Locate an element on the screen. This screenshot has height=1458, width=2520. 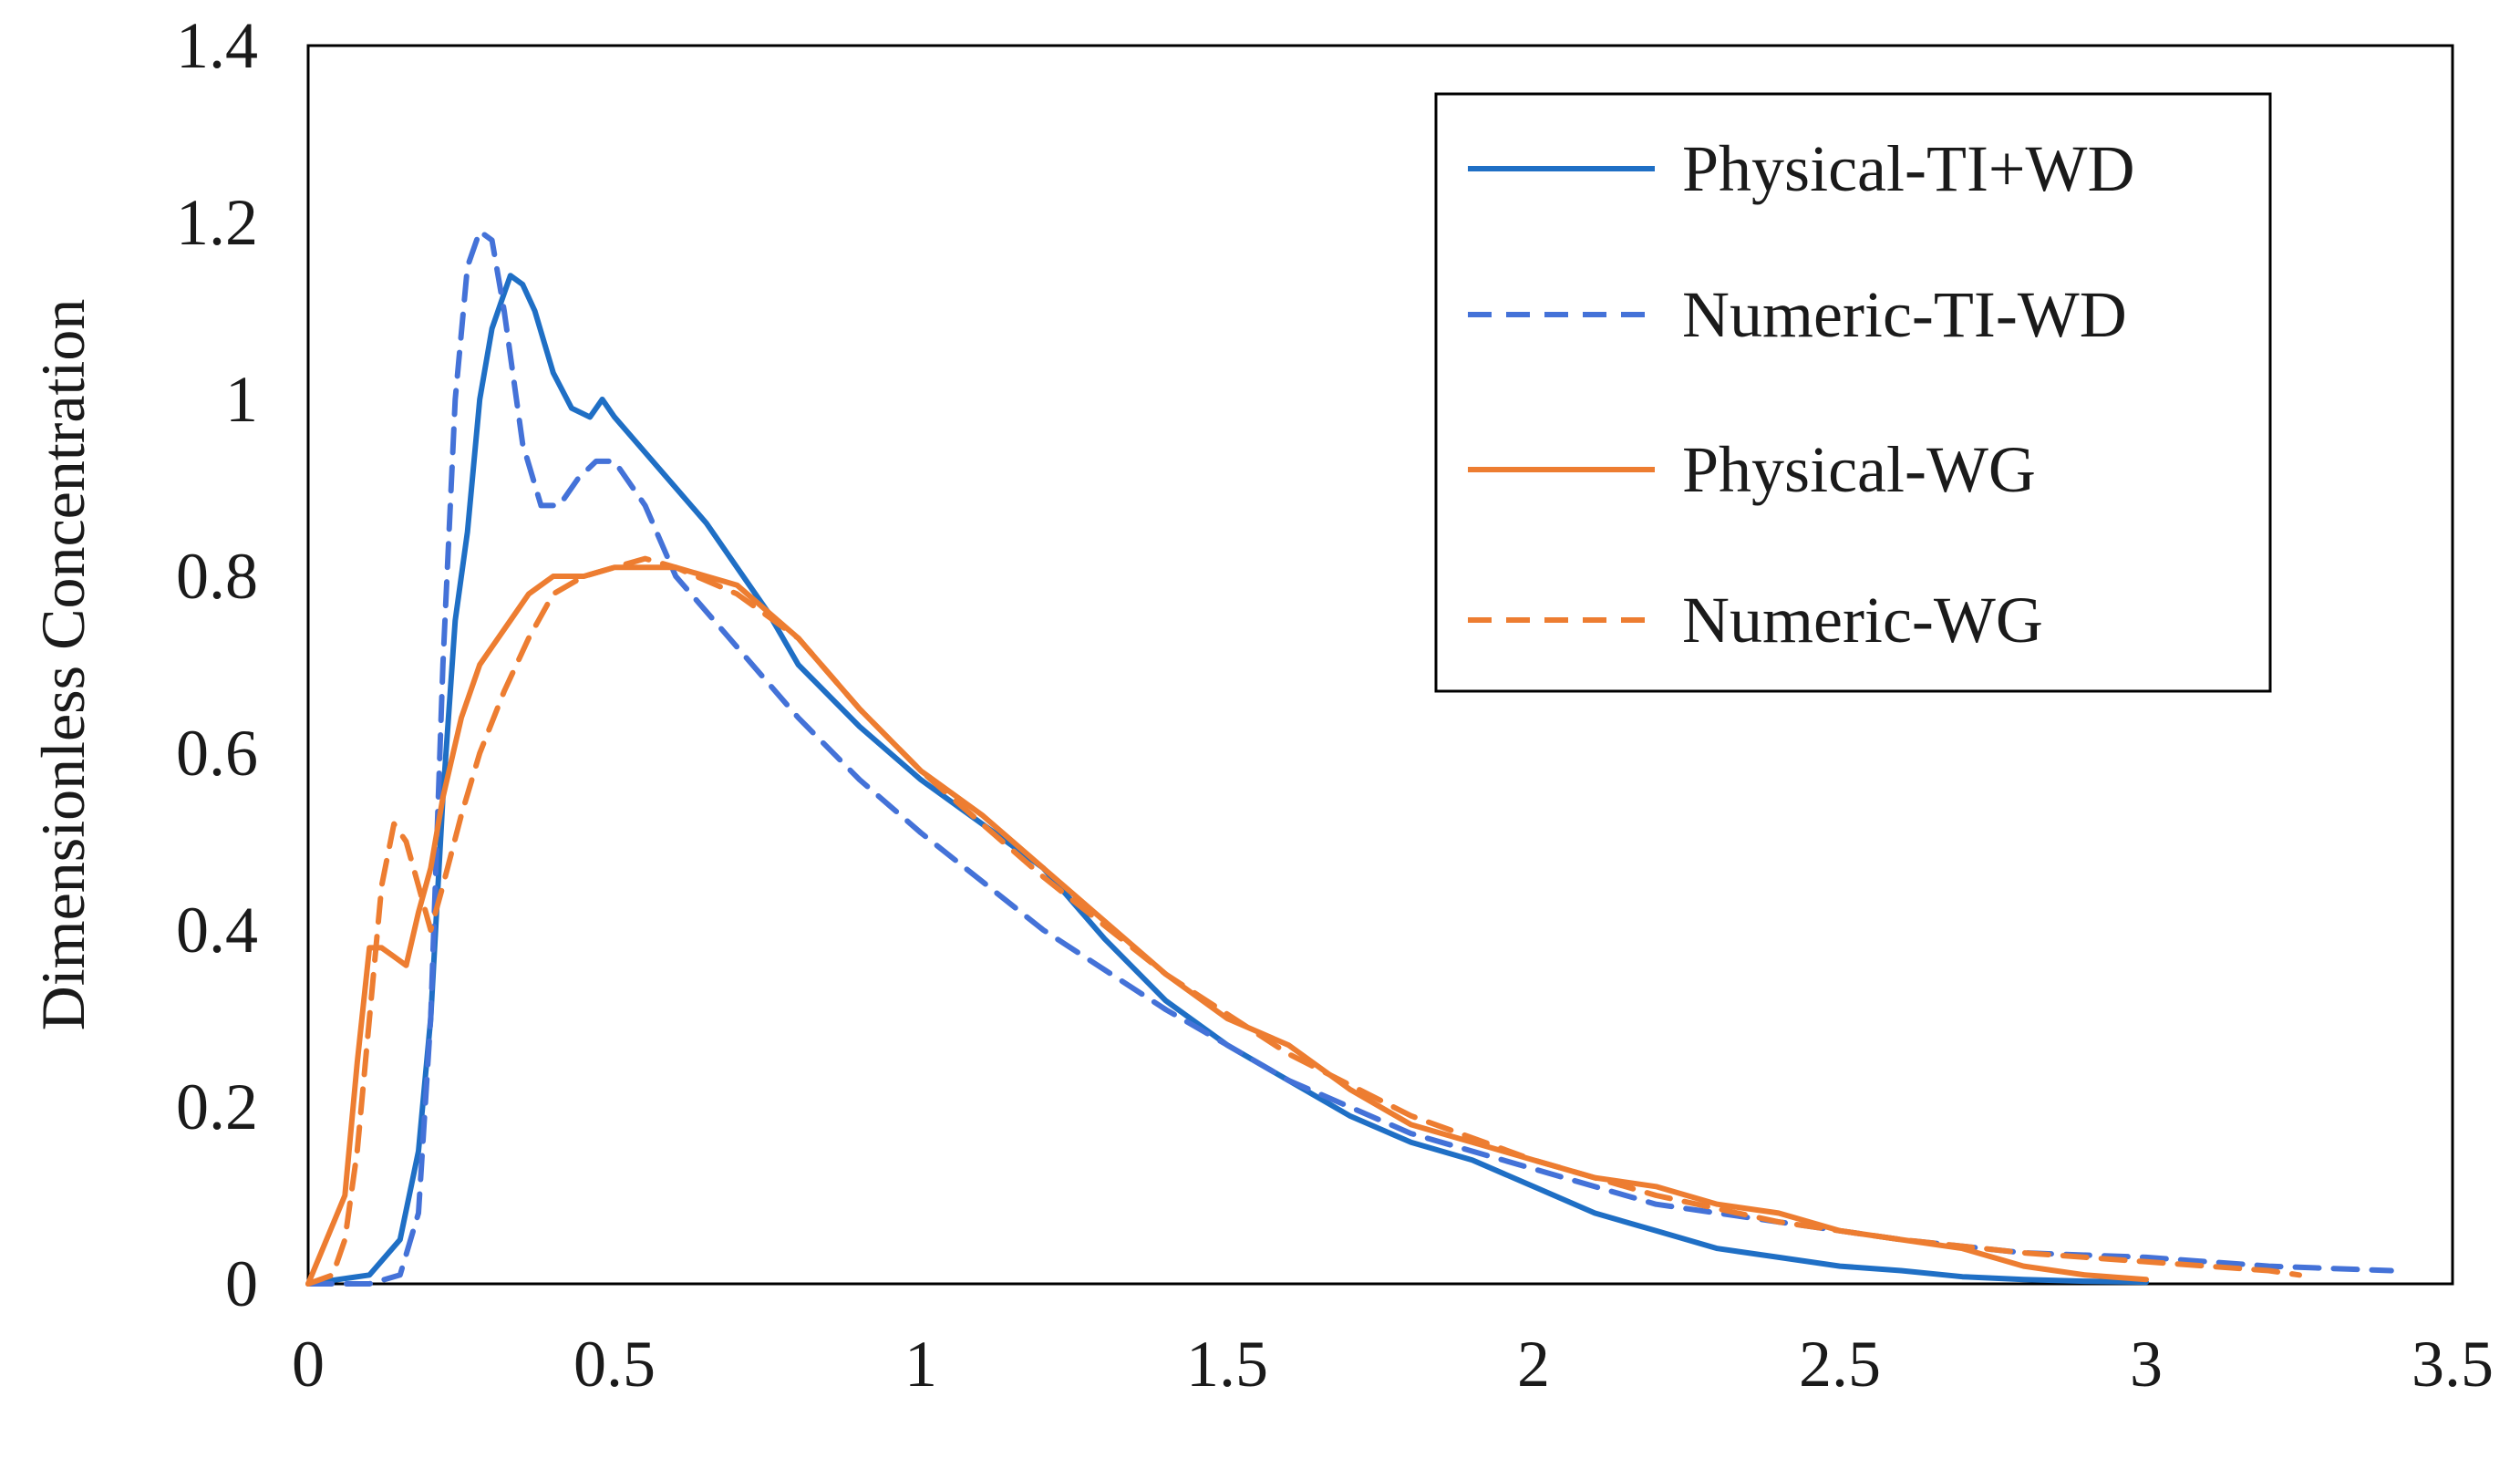
y-tick-label: 0.6 is located at coordinates (217, 753).